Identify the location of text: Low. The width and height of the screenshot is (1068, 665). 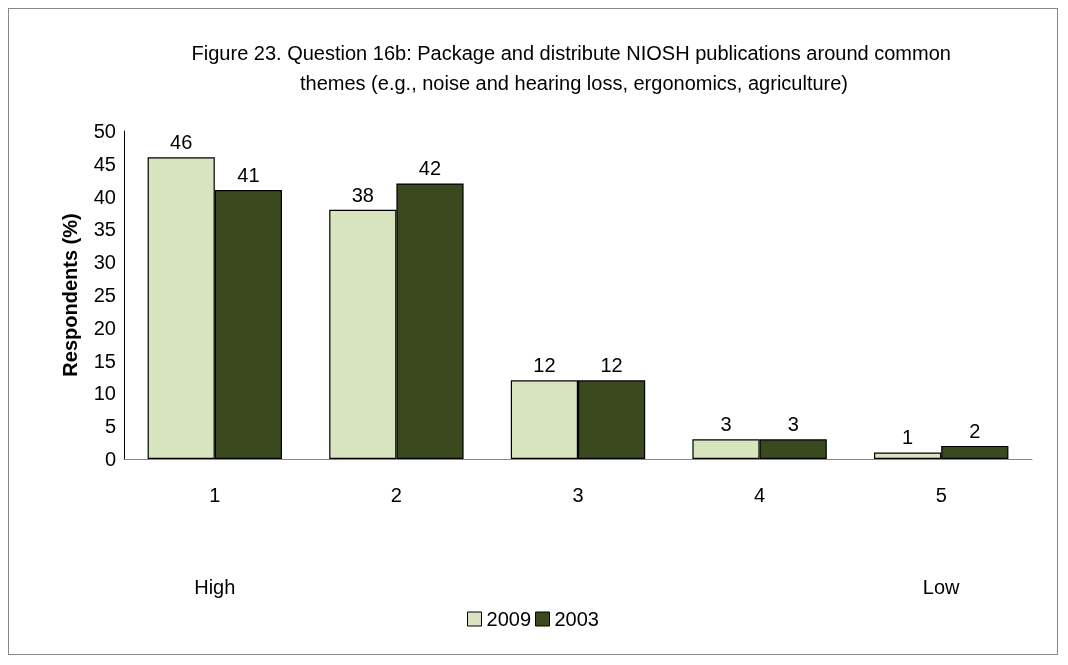
(941, 587).